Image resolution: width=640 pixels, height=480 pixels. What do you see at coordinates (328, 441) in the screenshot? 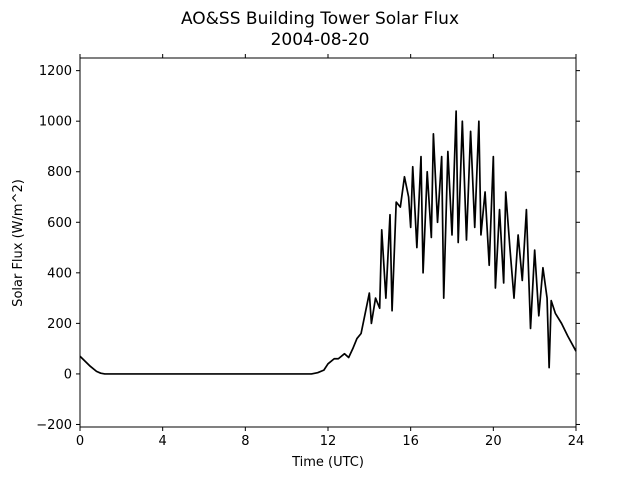
I see `x-tick-label: 12` at bounding box center [328, 441].